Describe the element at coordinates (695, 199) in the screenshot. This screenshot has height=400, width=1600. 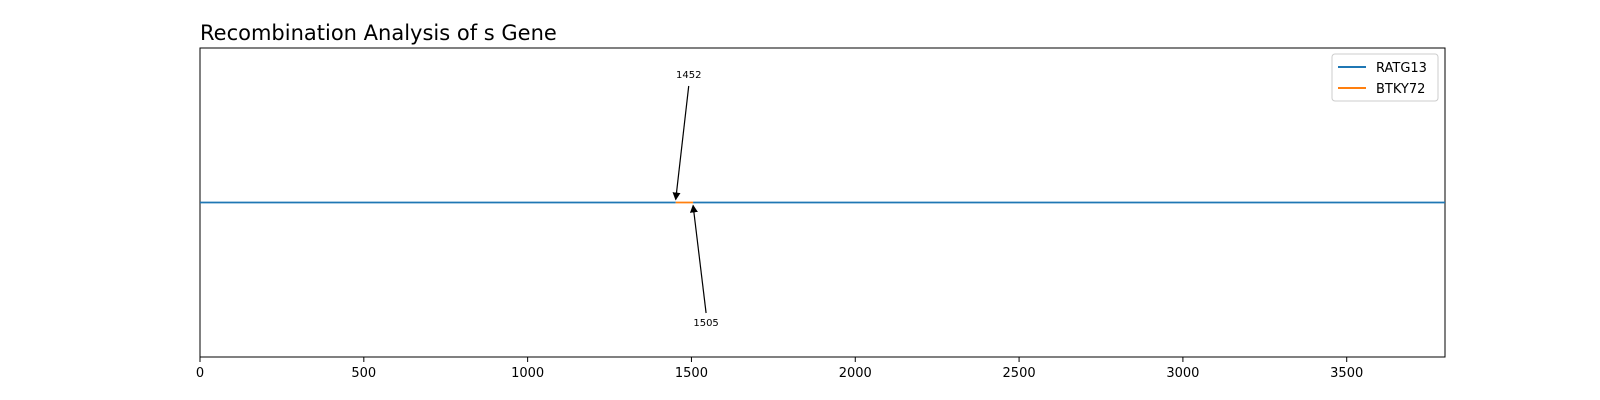
I see `annotation-layer: 1452 1505` at that location.